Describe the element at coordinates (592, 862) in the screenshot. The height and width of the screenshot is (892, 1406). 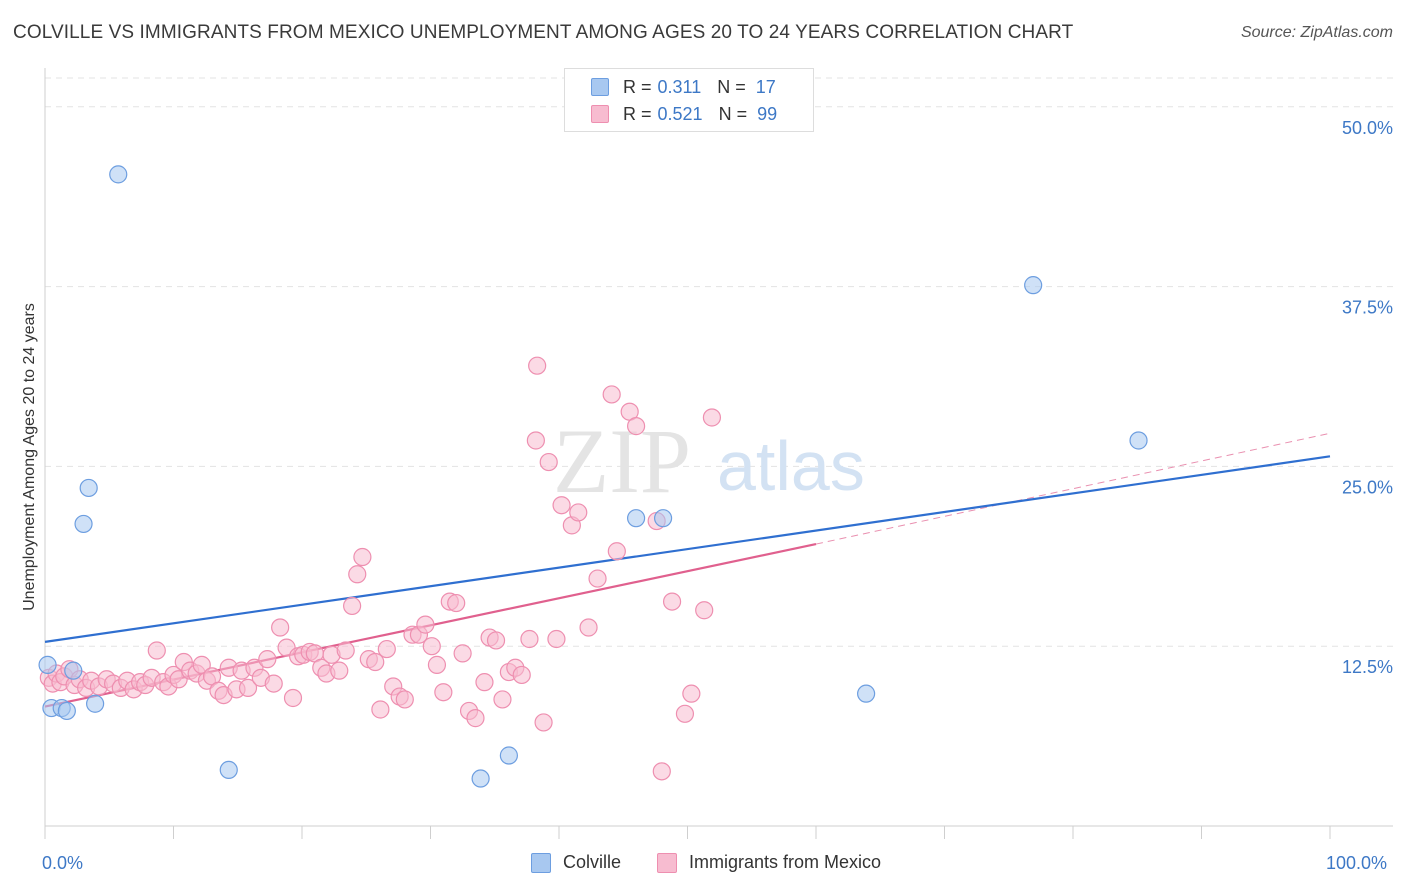
I see `legend-label-colville: Colville` at that location.